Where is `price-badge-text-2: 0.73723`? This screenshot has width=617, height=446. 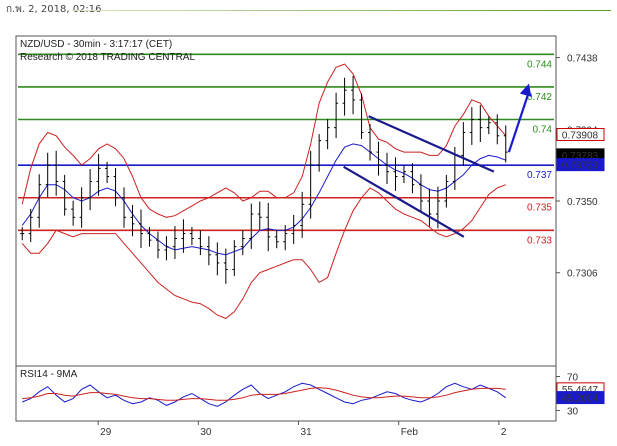
price-badge-text-2: 0.73723 is located at coordinates (580, 166).